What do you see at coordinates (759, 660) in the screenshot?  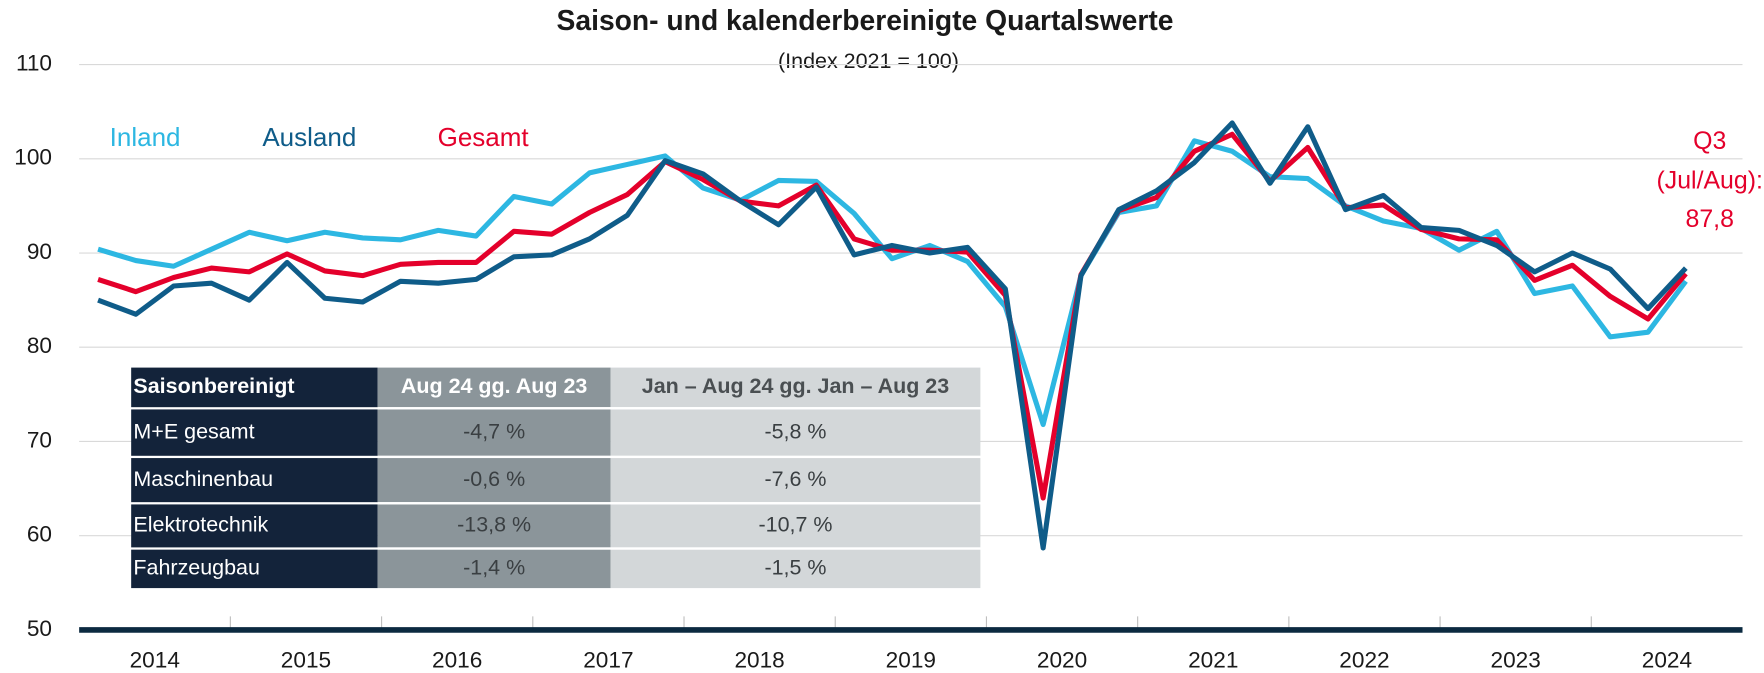 I see `x-tick-label: 2018` at bounding box center [759, 660].